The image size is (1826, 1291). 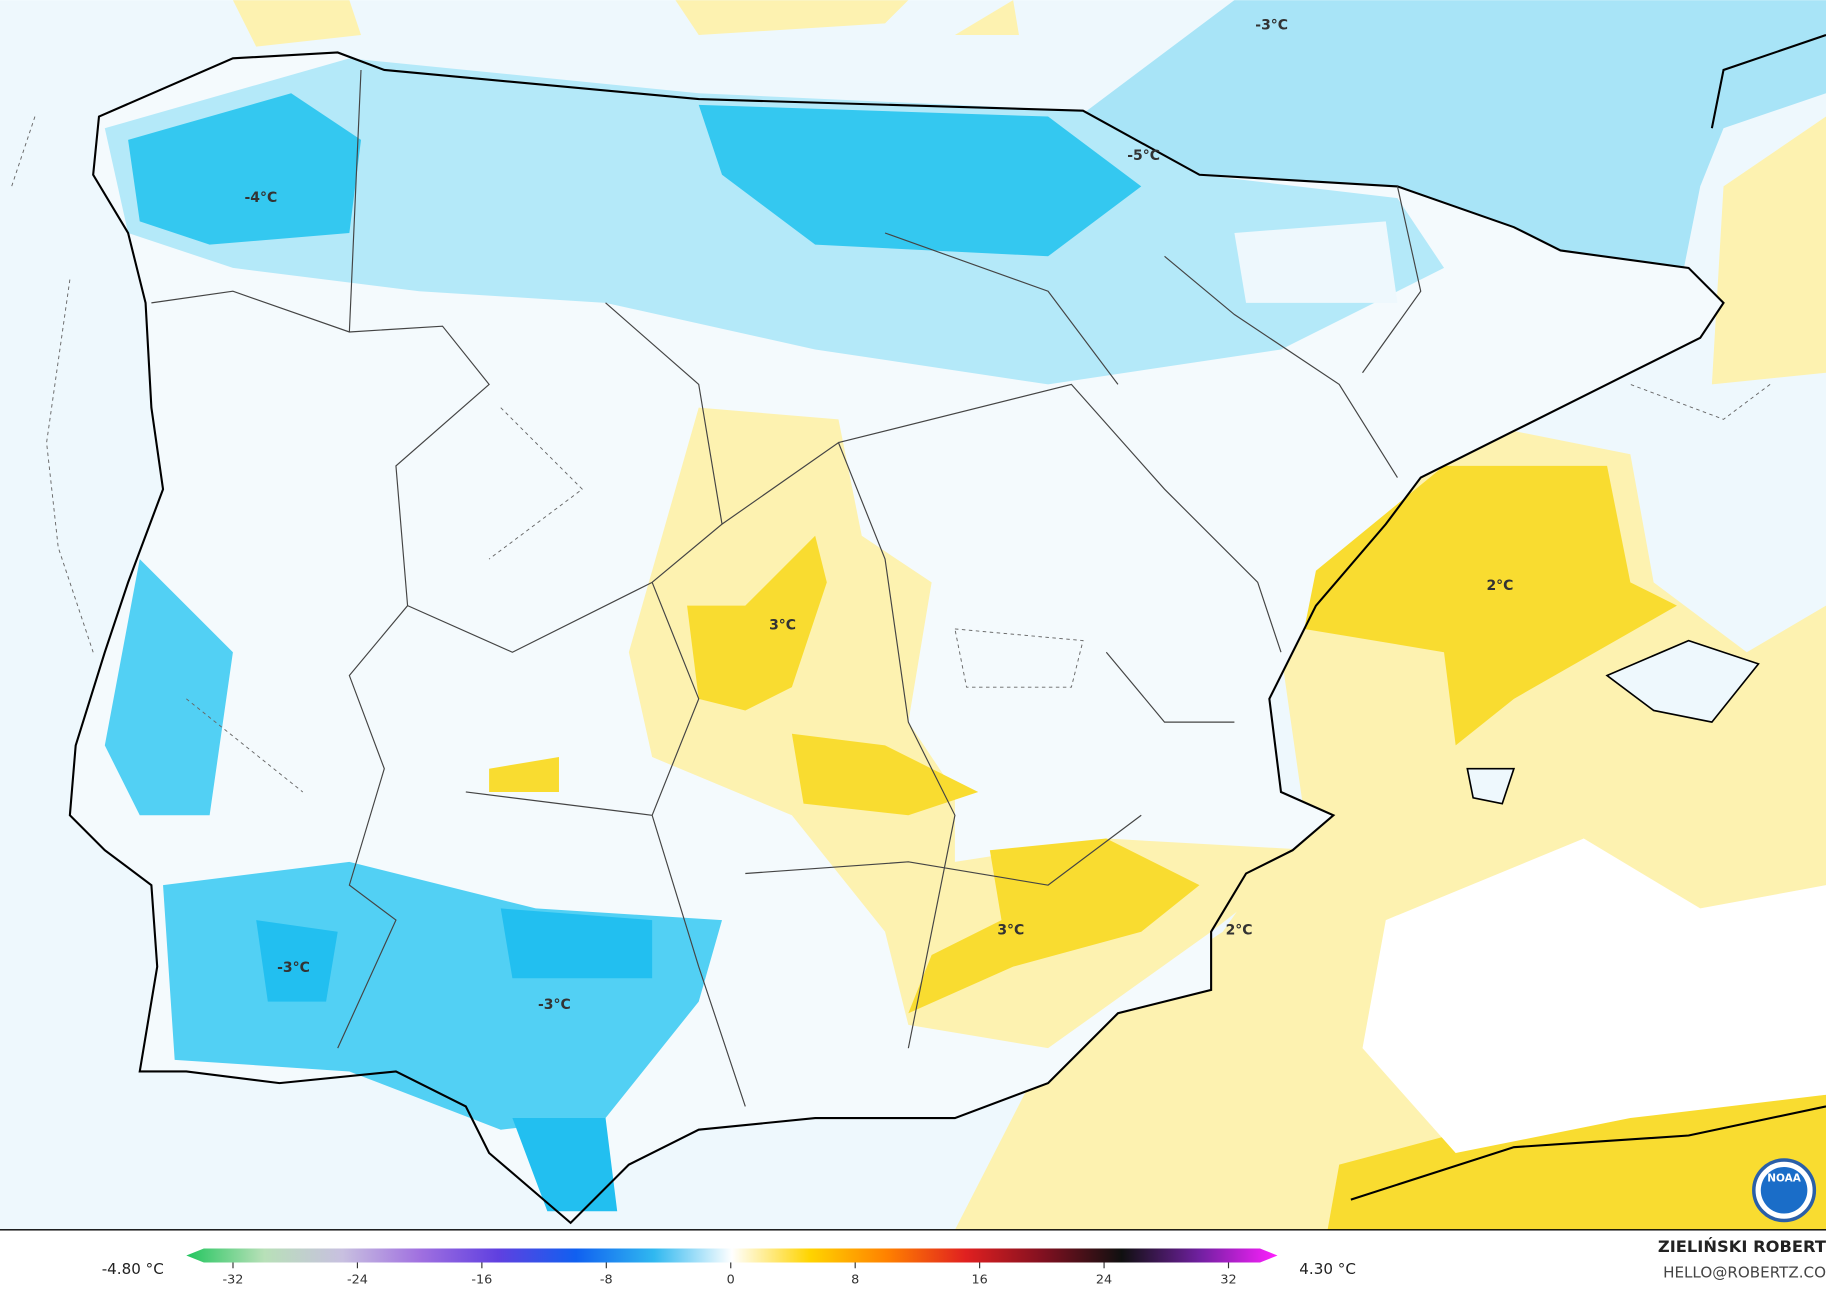 I want to click on colorbar-tick-label: -24, so click(x=357, y=1279).